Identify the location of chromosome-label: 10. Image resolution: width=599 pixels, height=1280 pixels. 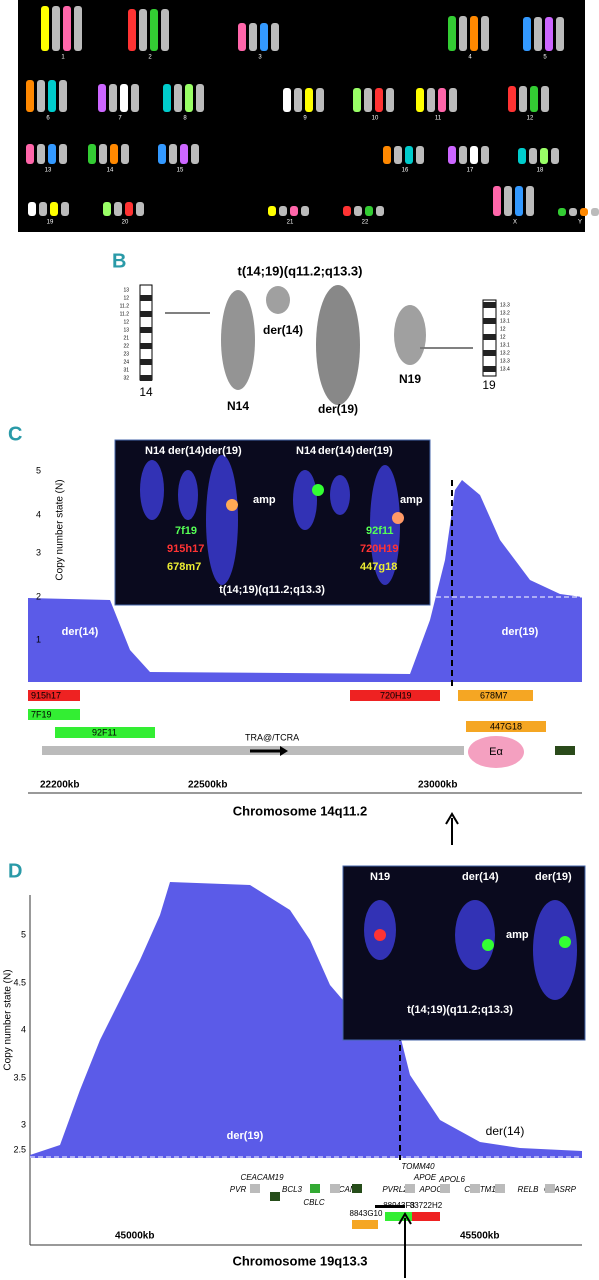
(375, 119).